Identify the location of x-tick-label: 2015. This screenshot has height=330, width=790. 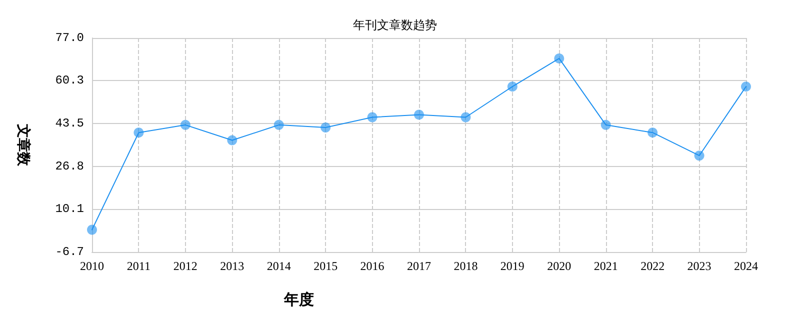
(326, 266).